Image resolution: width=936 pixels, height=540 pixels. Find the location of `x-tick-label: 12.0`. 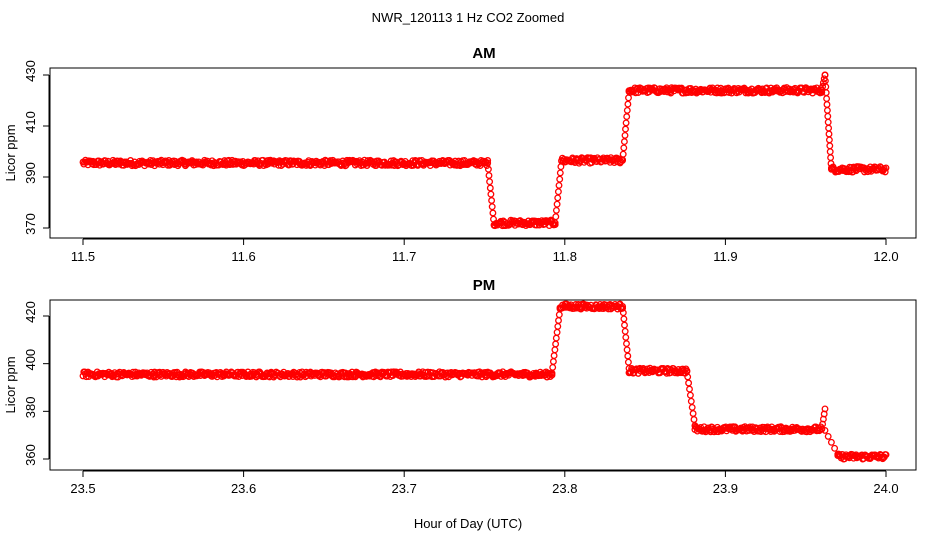

x-tick-label: 12.0 is located at coordinates (885, 256).